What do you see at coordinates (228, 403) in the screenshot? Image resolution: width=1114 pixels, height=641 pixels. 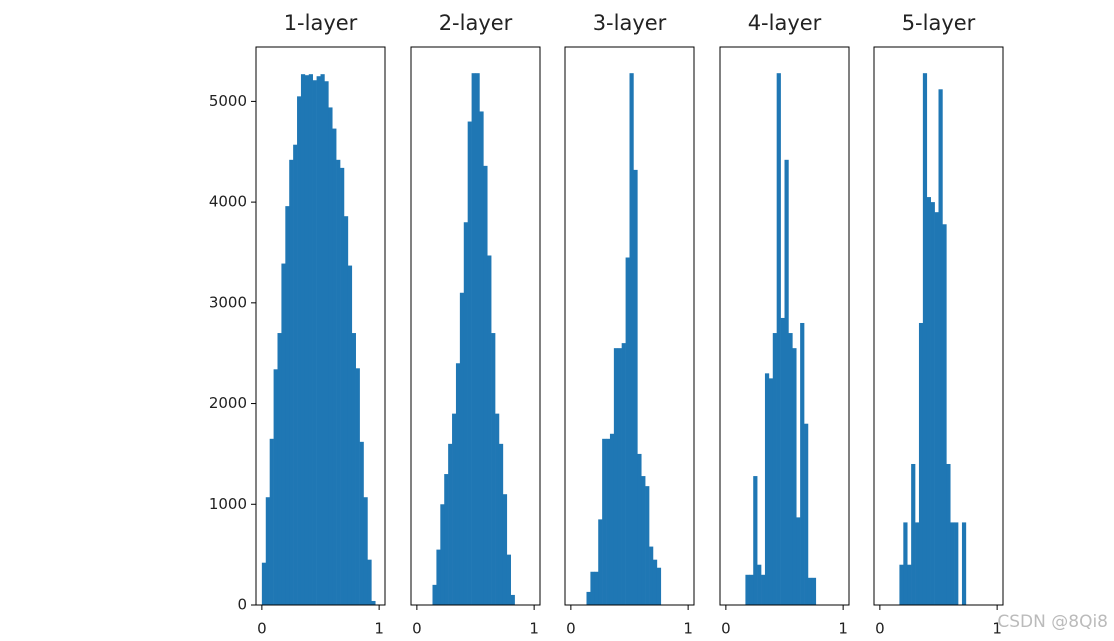 I see `y-tick-label: 2000` at bounding box center [228, 403].